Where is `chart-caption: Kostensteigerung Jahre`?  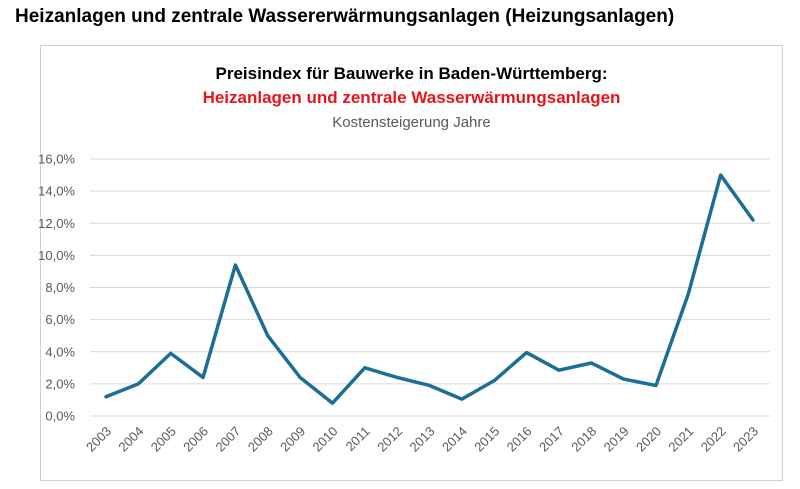
chart-caption: Kostensteigerung Jahre is located at coordinates (411, 122).